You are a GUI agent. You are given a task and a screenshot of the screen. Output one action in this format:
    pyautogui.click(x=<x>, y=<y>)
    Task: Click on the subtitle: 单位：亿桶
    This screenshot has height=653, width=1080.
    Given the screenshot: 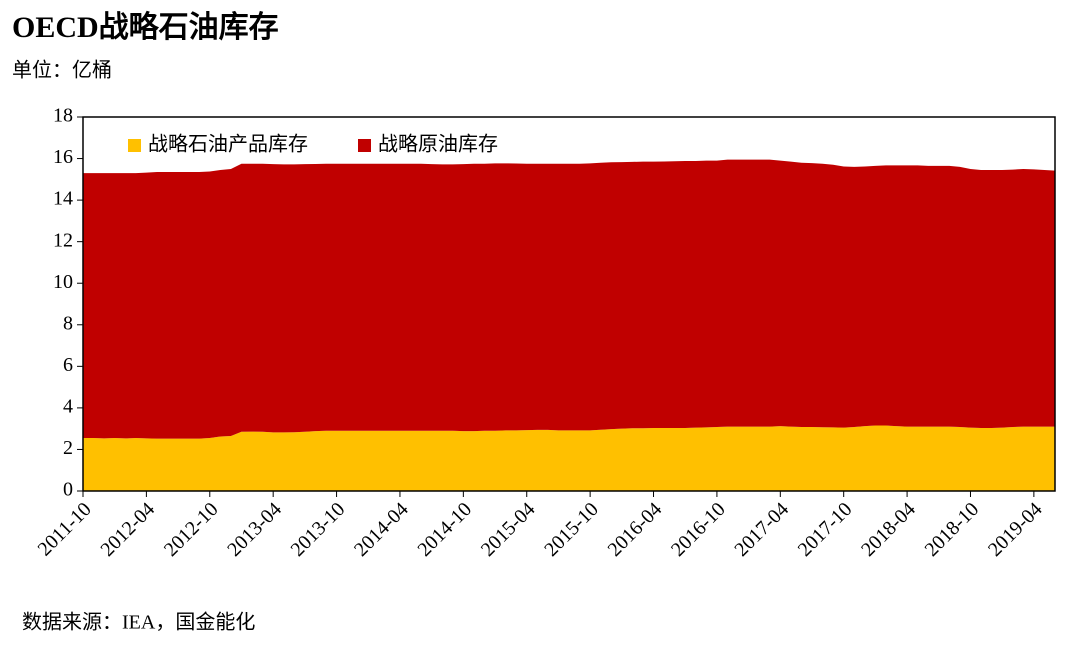 What is the action you would take?
    pyautogui.click(x=62, y=70)
    